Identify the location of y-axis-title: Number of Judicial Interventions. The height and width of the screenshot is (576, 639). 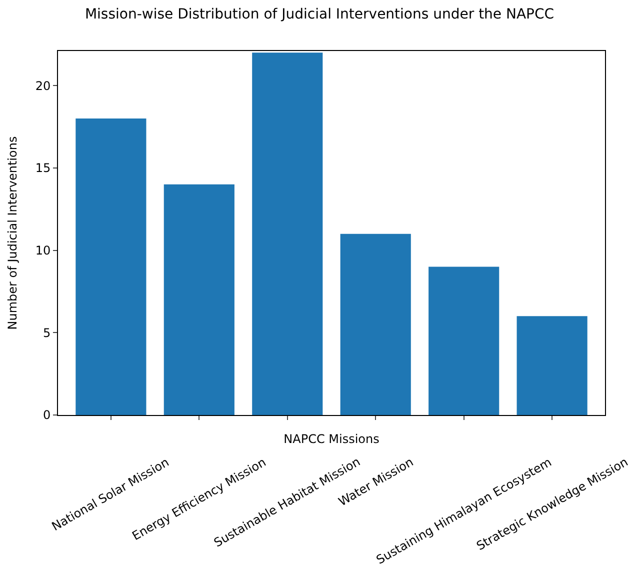
(13, 233).